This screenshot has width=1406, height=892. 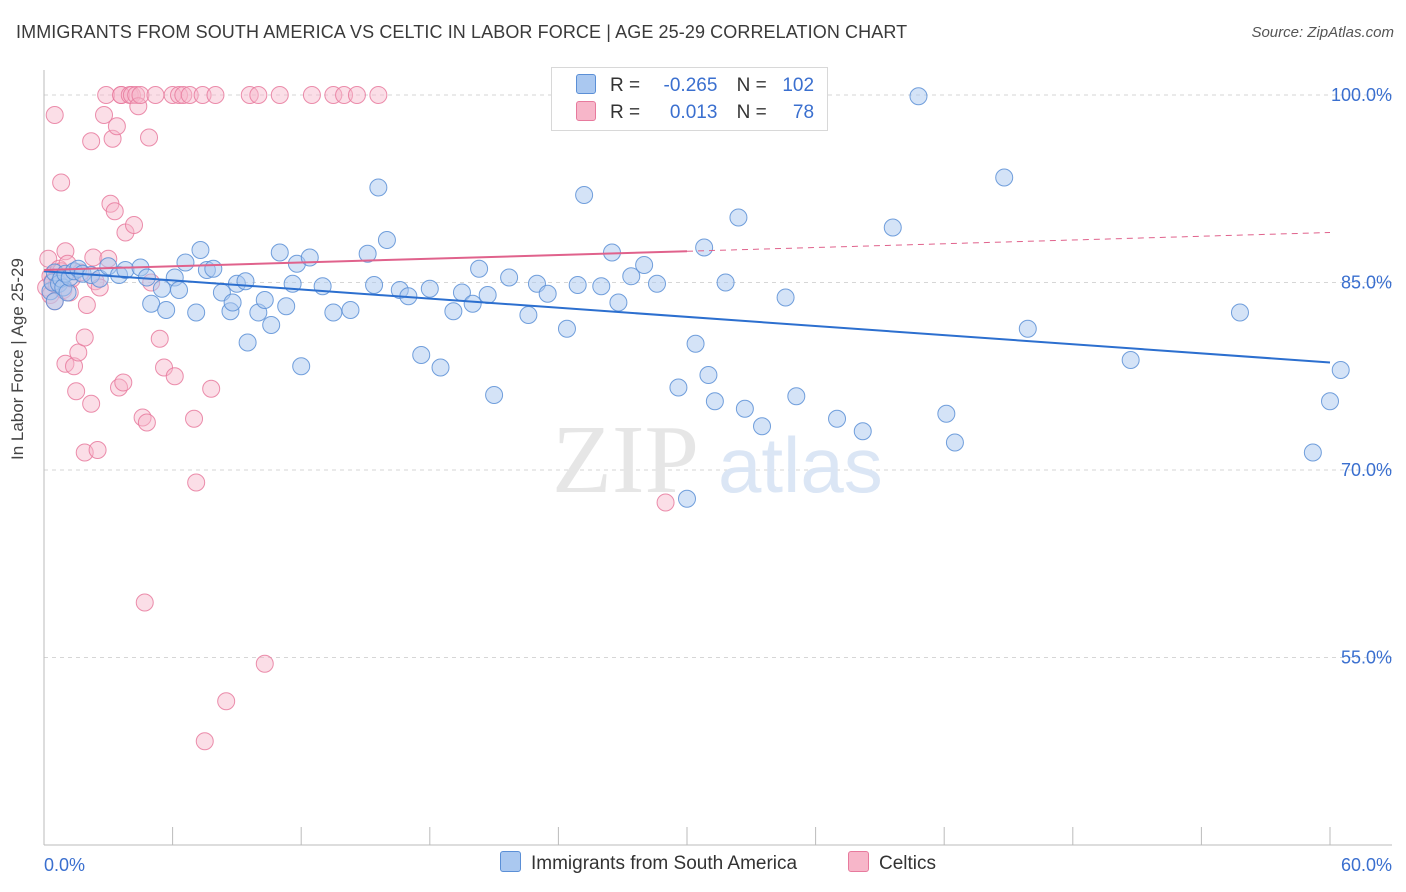 I want to click on x-tick-label: 0.0%, so click(x=64, y=865).